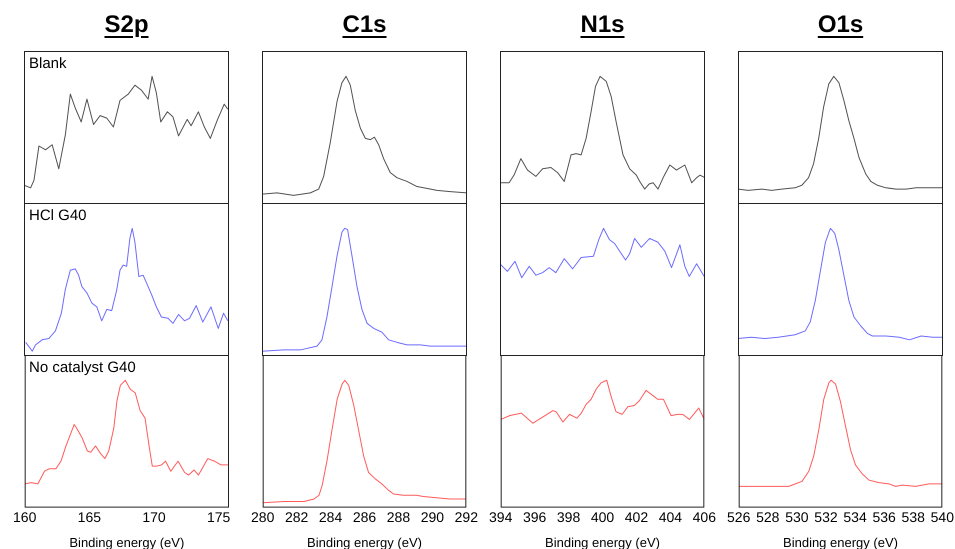 The height and width of the screenshot is (549, 955). Describe the element at coordinates (602, 516) in the screenshot. I see `x-tick-label: 400` at that location.